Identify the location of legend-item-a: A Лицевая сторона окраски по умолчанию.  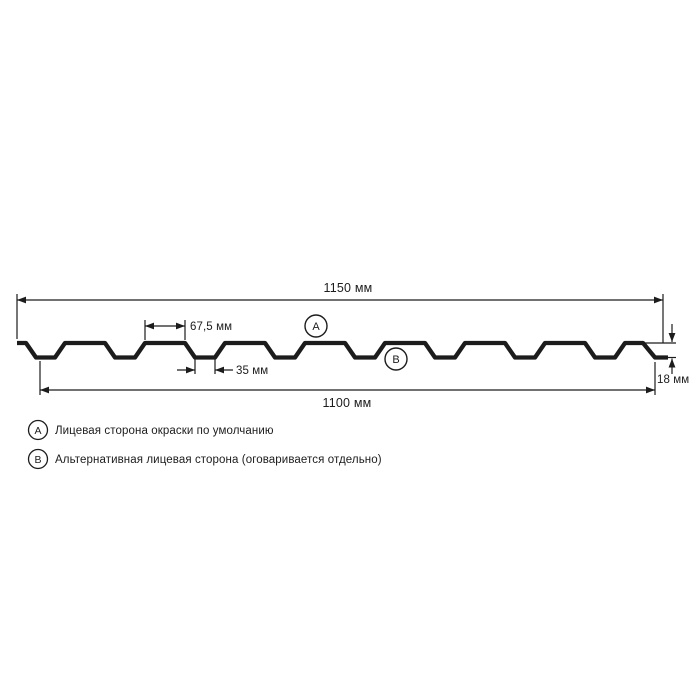
(150, 430).